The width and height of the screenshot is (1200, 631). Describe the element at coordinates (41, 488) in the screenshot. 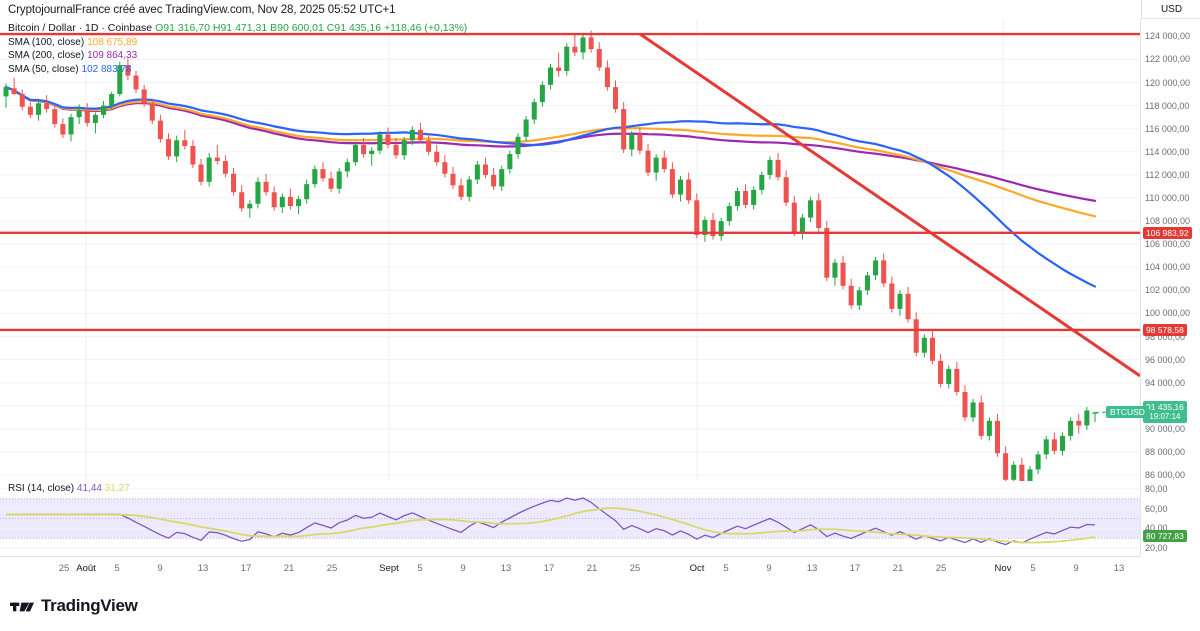

I see `rsi-legend-label: RSI (14, close)` at that location.